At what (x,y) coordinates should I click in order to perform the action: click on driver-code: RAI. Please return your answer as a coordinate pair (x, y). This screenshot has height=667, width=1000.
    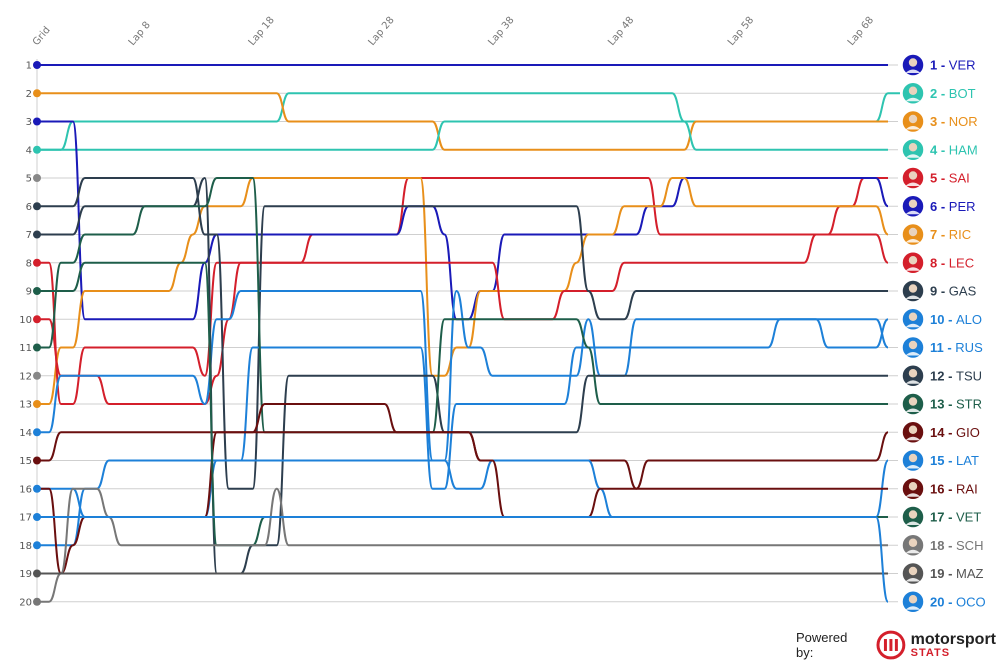
    Looking at the image, I should click on (967, 488).